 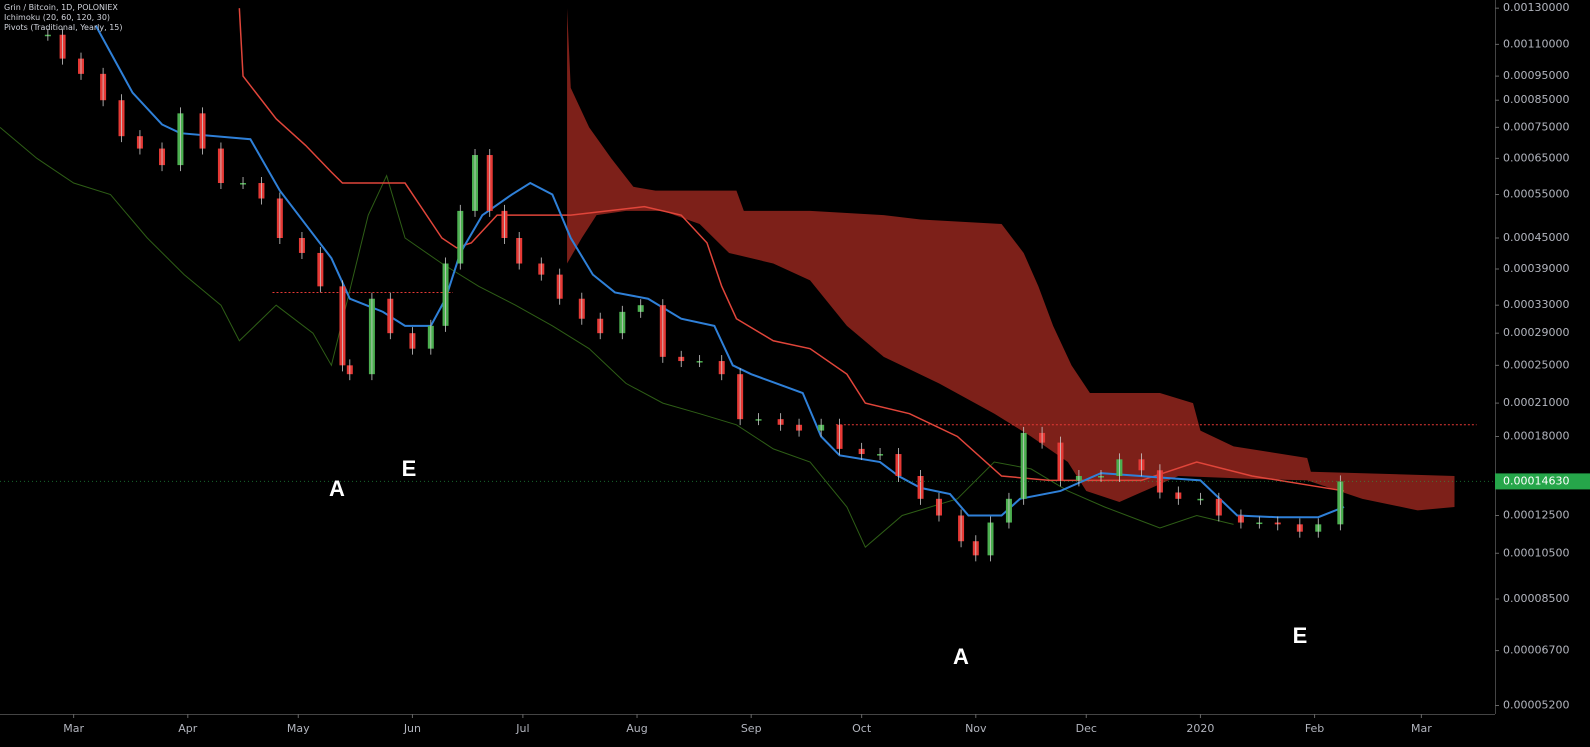 What do you see at coordinates (1200, 728) in the screenshot?
I see `x-tick-label: 2020` at bounding box center [1200, 728].